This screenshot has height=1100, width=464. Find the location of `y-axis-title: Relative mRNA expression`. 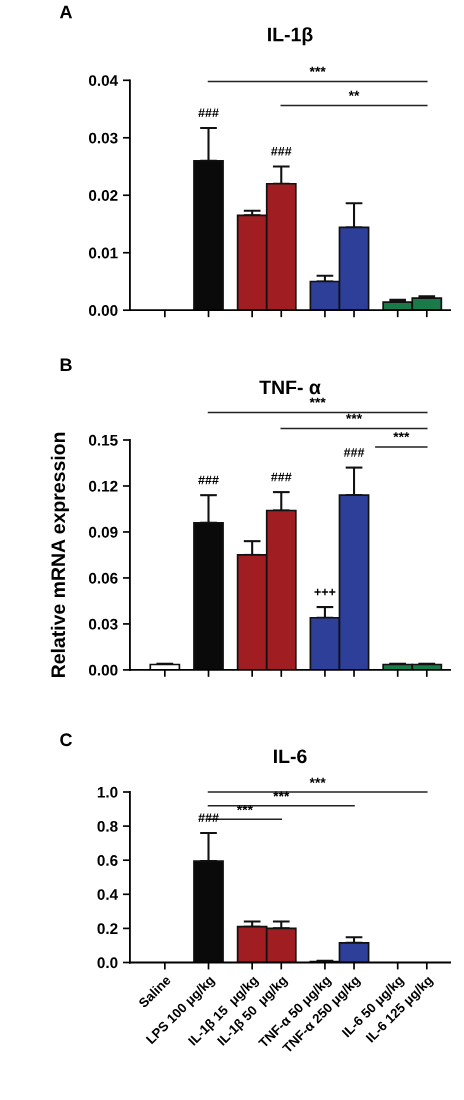

y-axis-title: Relative mRNA expression is located at coordinates (59, 555).